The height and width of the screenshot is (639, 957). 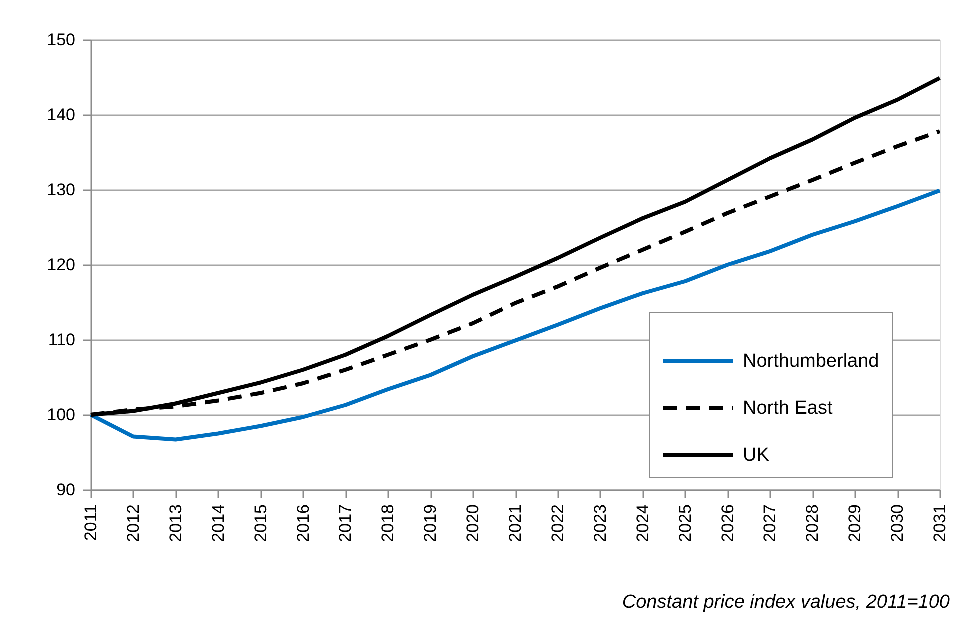 I want to click on x-tick-label: 2016, so click(x=303, y=523).